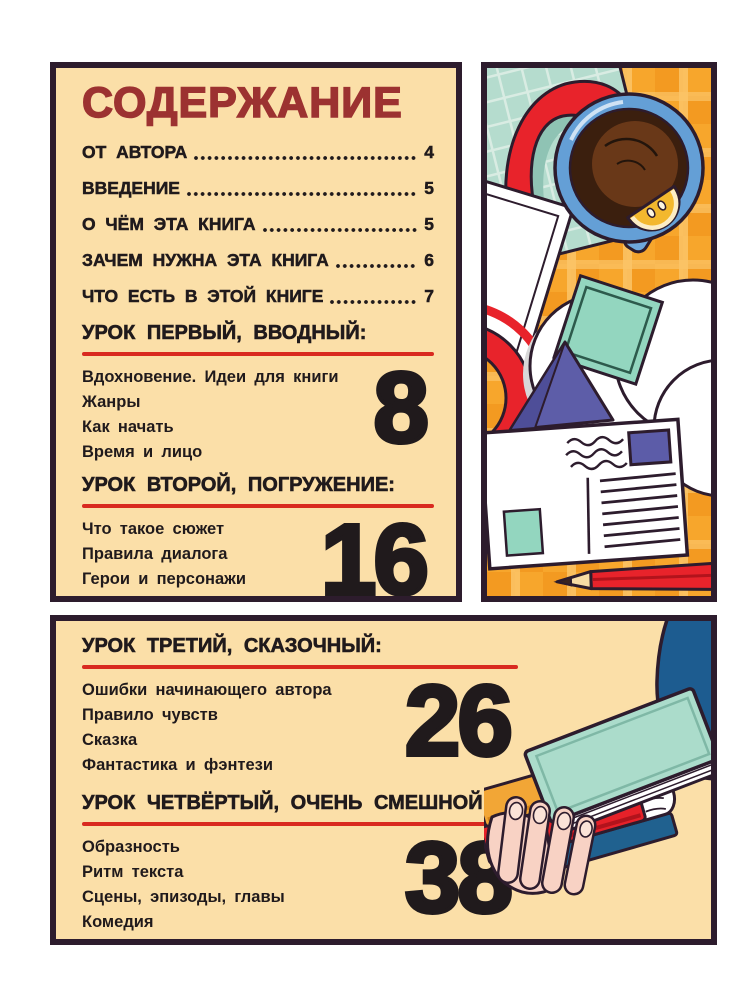 The image size is (750, 1000). I want to click on toc-entry-label: ЧТО ЕСТЬ В ЭТОЙ КНИГЕ, so click(203, 296).